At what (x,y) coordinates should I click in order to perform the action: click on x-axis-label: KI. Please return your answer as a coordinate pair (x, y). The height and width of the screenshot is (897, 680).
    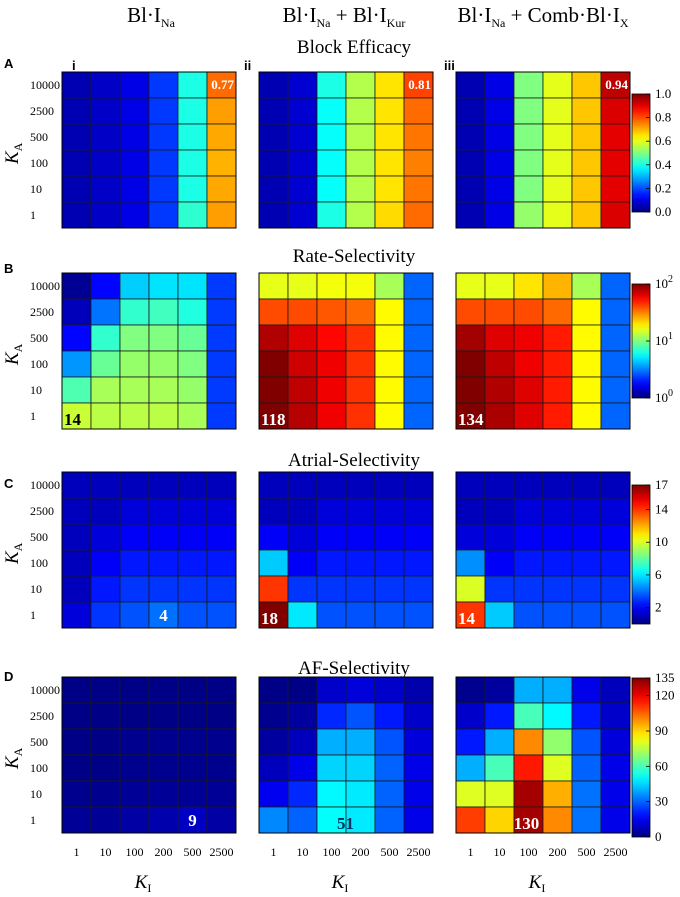
    Looking at the image, I should click on (340, 883).